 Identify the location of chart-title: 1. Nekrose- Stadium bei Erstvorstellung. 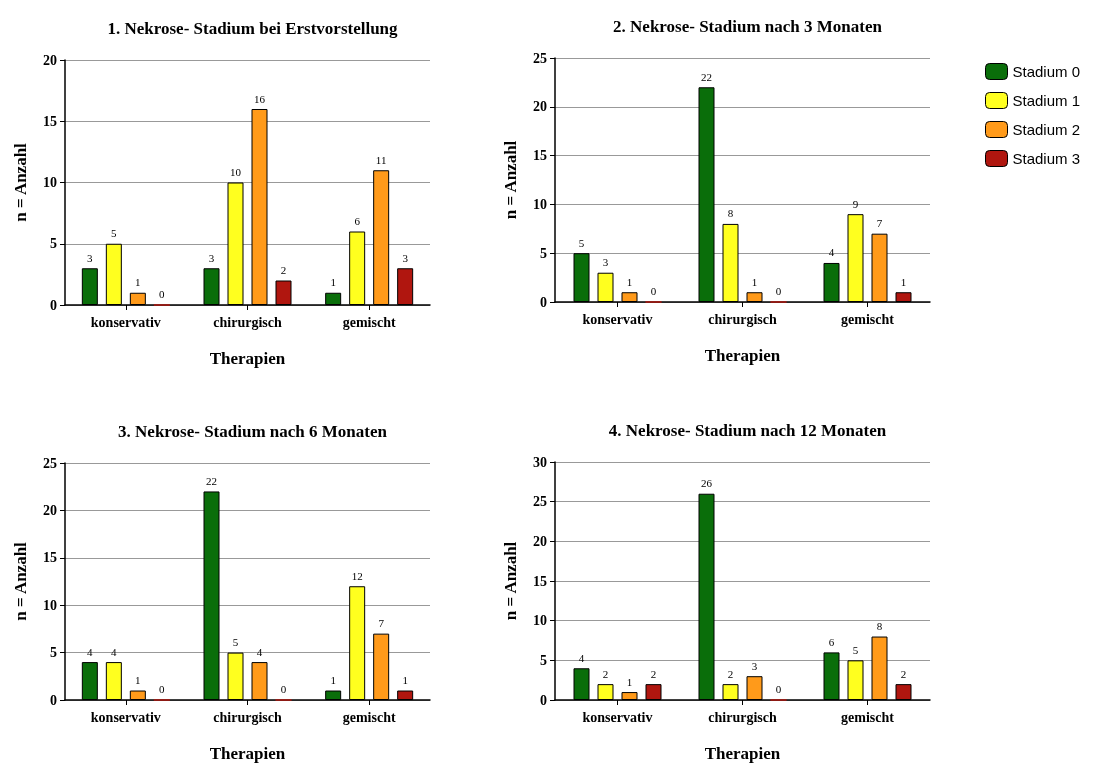
(253, 28).